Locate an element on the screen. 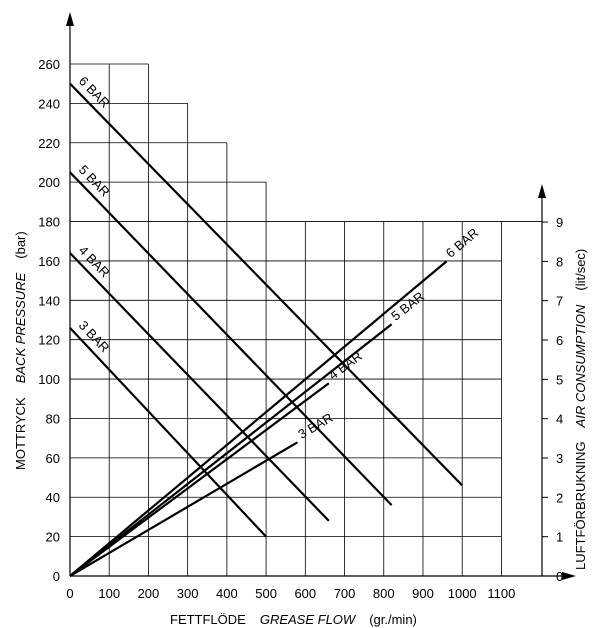 The height and width of the screenshot is (628, 600). left-axis-title: MOTTRYCK BACK PRESSURE (bar) is located at coordinates (20, 350).